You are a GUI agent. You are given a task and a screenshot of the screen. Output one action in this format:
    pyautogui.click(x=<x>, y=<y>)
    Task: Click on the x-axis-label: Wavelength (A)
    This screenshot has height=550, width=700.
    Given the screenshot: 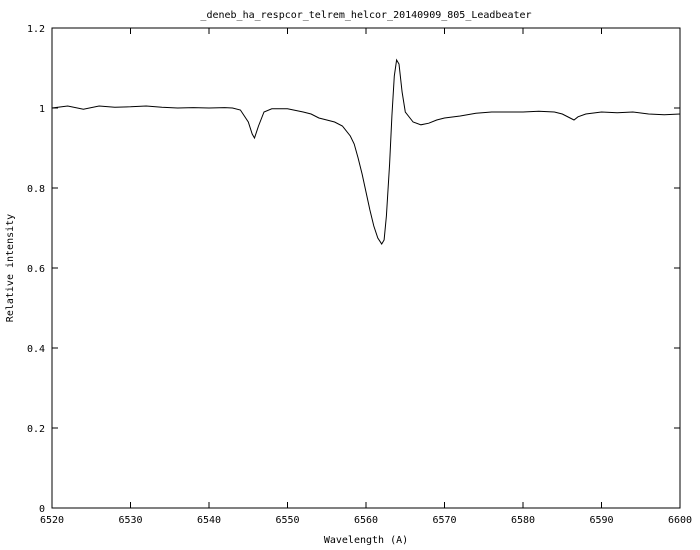 What is the action you would take?
    pyautogui.click(x=366, y=540)
    